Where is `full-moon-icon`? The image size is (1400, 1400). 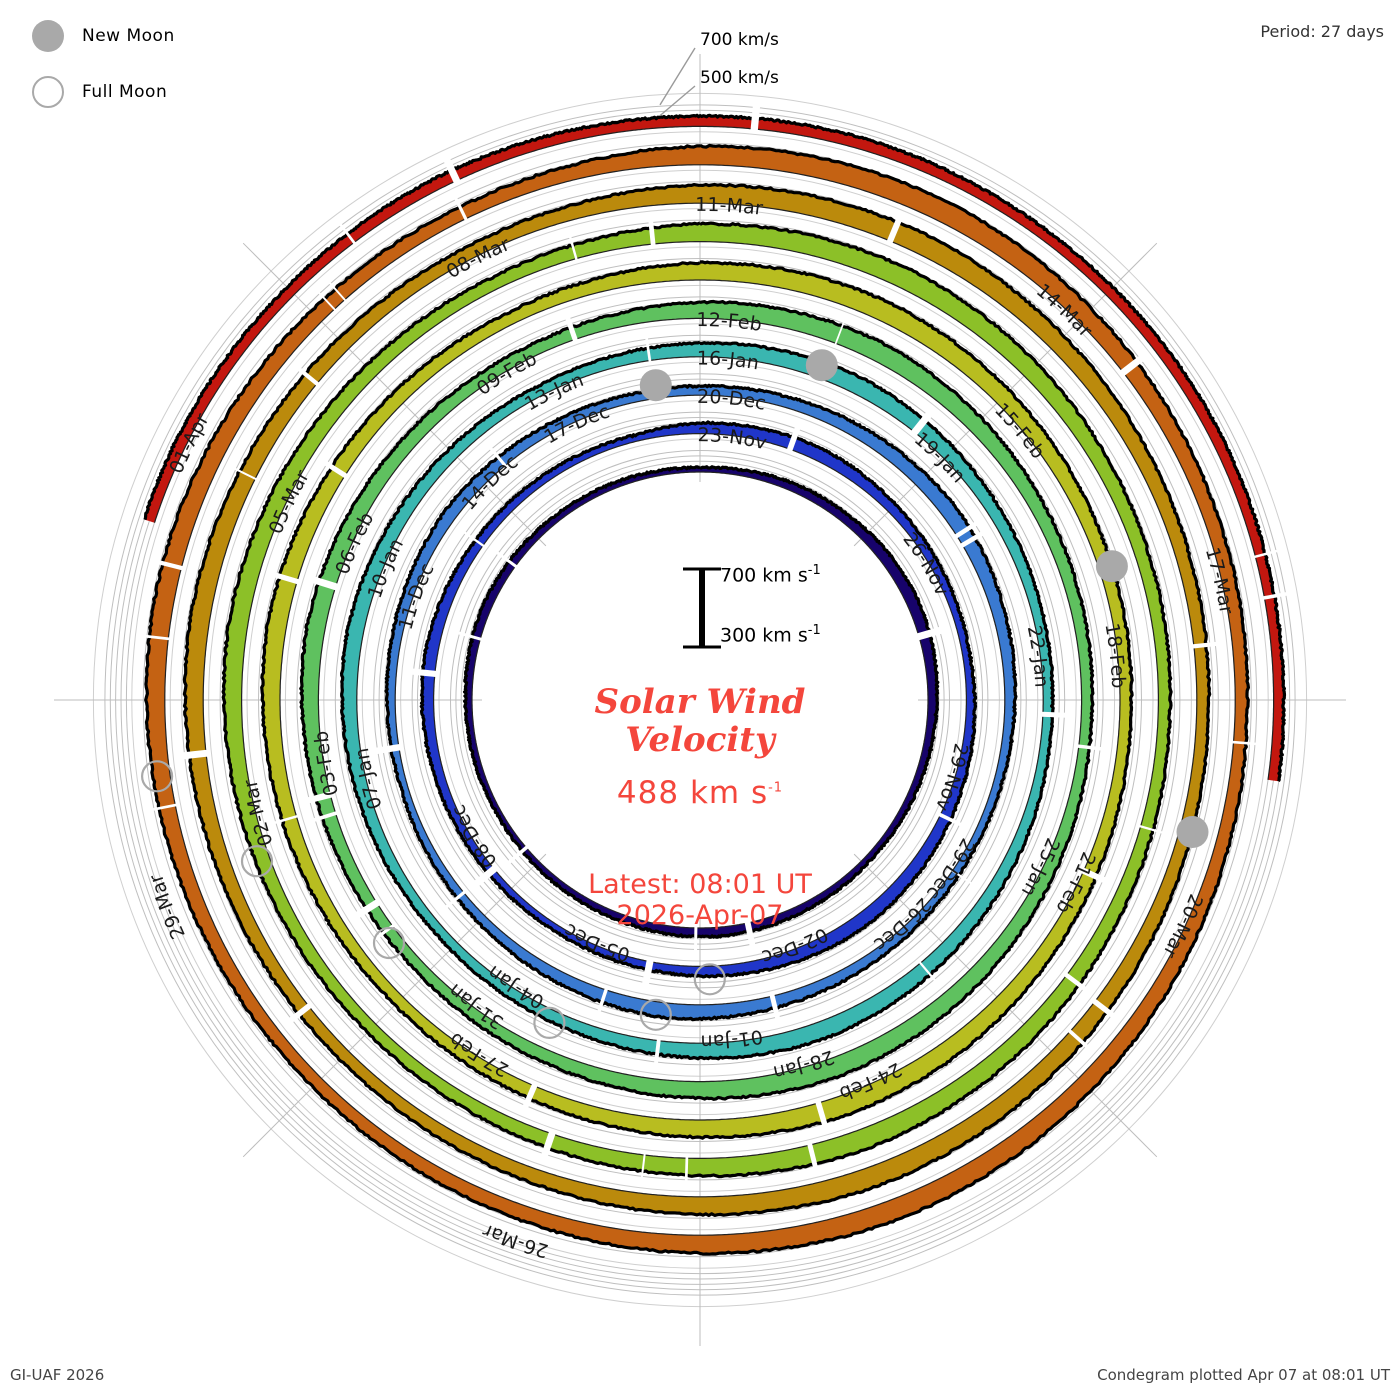 full-moon-icon is located at coordinates (48, 92).